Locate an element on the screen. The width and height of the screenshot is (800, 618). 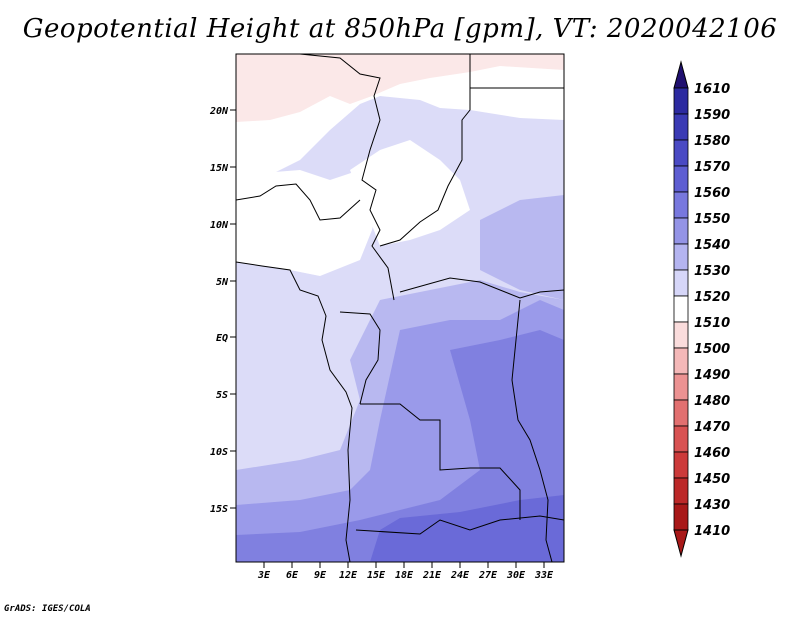
lat-axis: 20N 15N 10N 5N EQ 5S 10S 15S is located at coordinates (222, 310).